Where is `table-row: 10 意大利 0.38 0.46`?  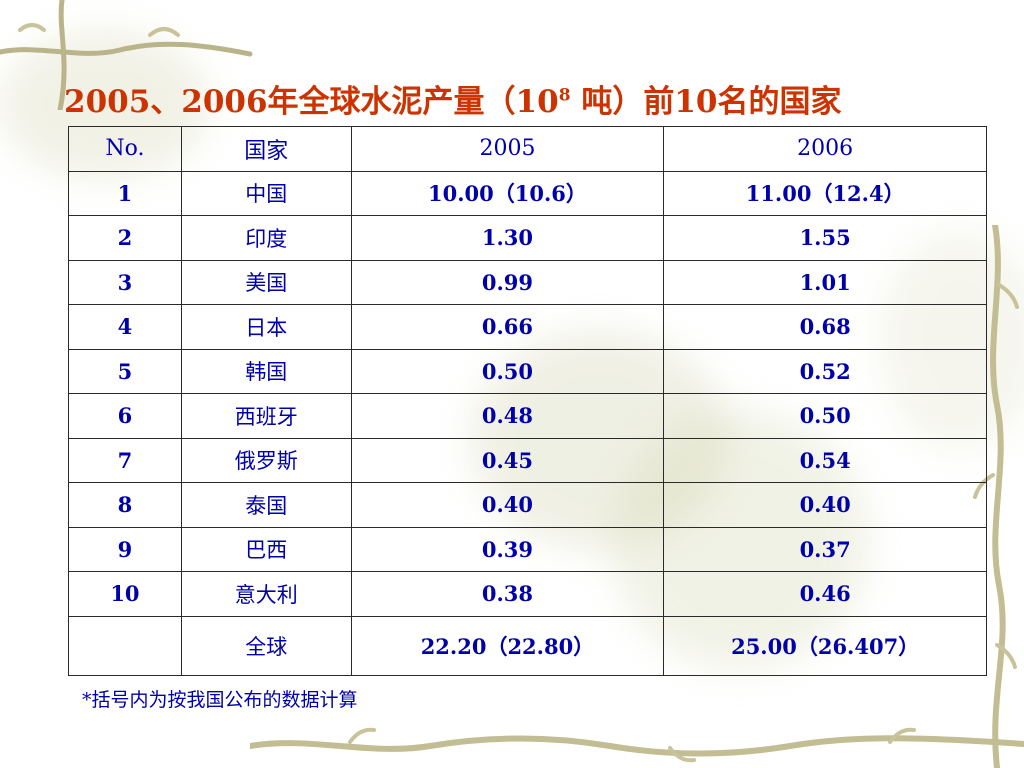
table-row: 10 意大利 0.38 0.46 is located at coordinates (527, 594).